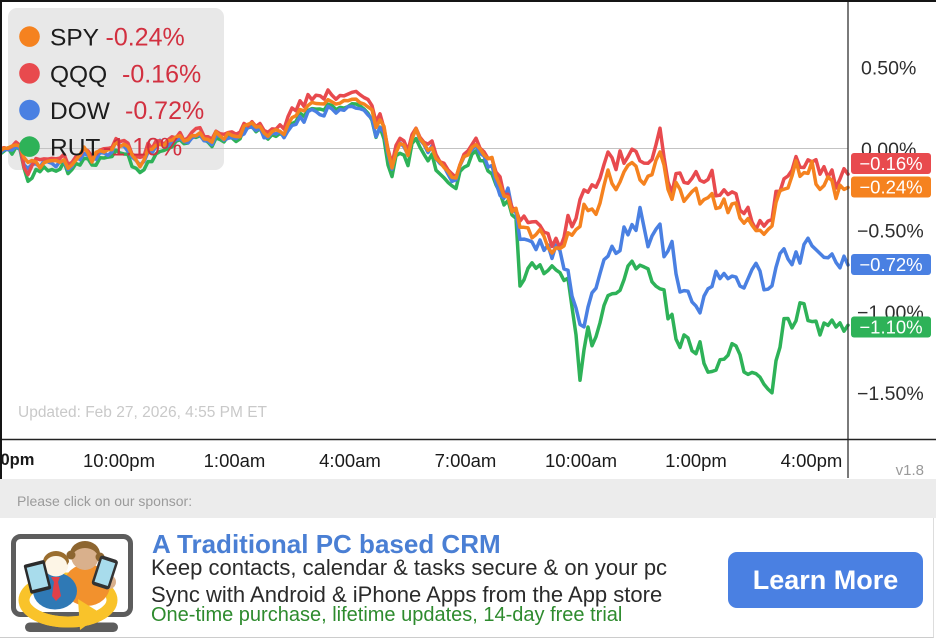 This screenshot has width=936, height=640. I want to click on svg-text: 4:00am, so click(350, 460).